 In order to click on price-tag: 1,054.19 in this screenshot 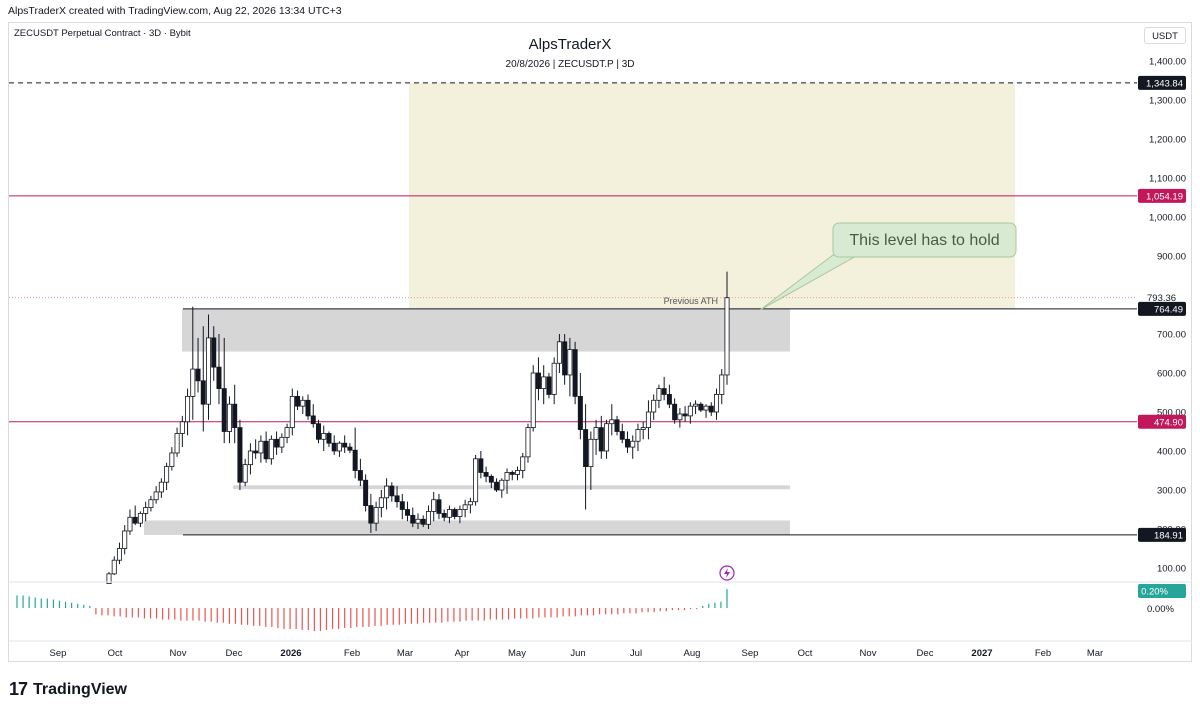, I will do `click(1162, 195)`.